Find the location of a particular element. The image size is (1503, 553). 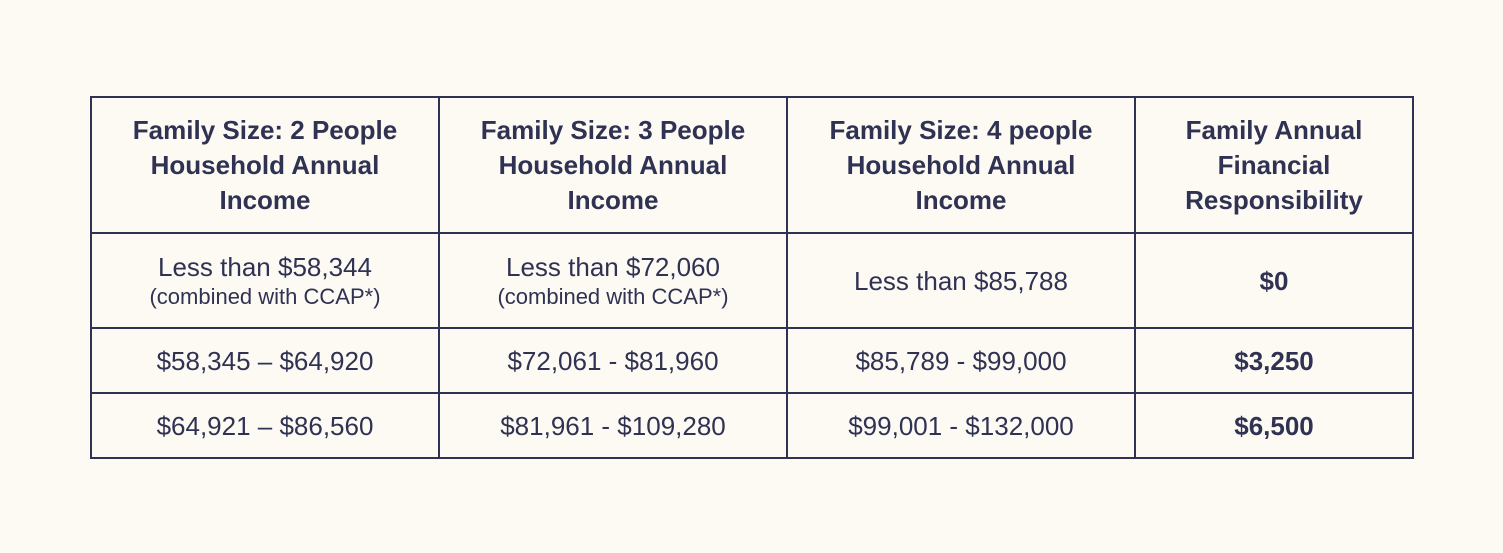

cell-text: $0 is located at coordinates (1274, 280).